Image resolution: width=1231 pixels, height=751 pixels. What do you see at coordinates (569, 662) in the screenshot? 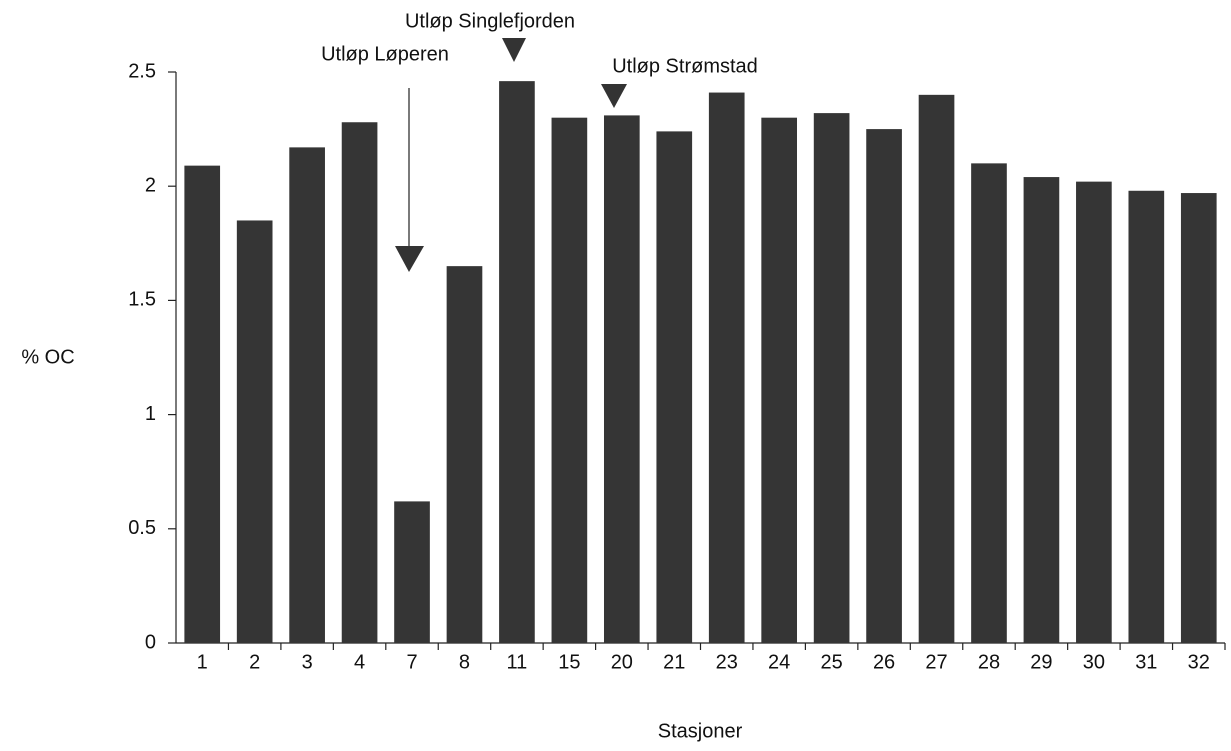
I see `x-tick-label: 15` at bounding box center [569, 662].